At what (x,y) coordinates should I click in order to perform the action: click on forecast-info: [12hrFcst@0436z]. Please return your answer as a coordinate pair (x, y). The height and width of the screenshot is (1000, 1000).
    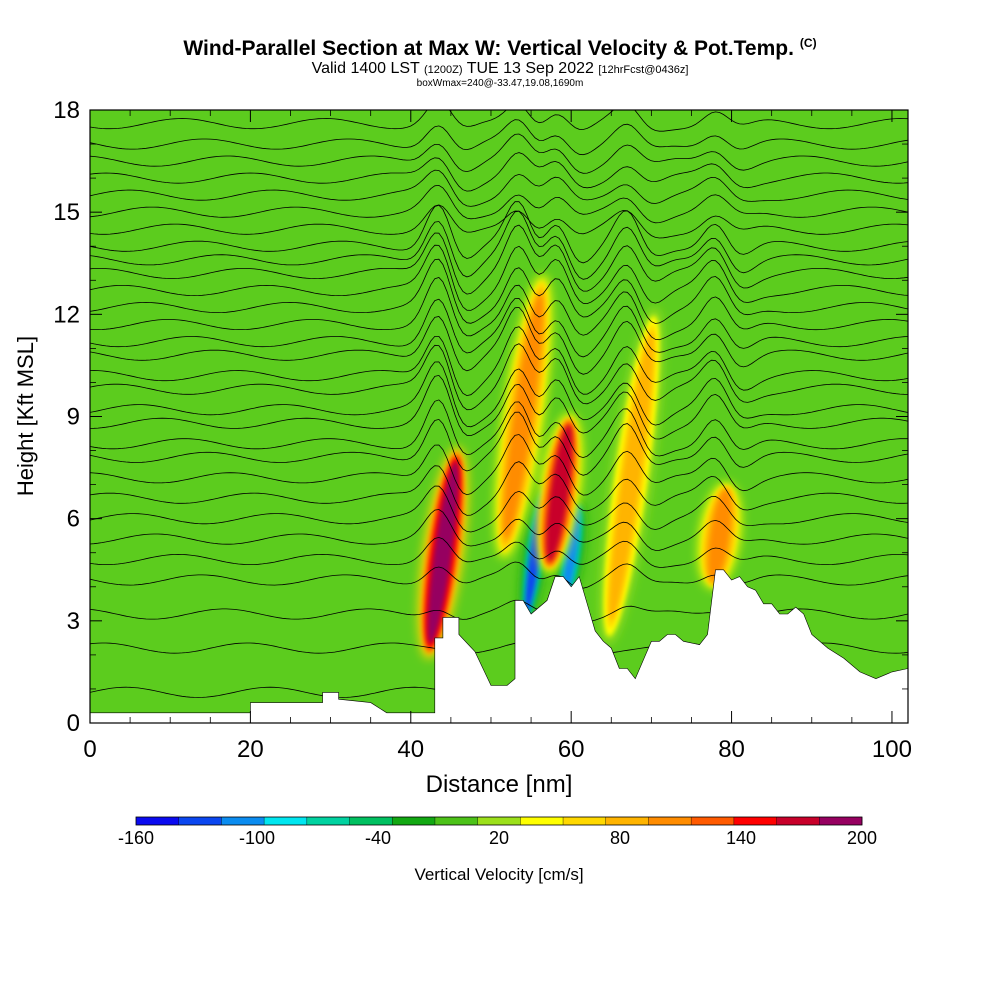
    Looking at the image, I should click on (643, 70).